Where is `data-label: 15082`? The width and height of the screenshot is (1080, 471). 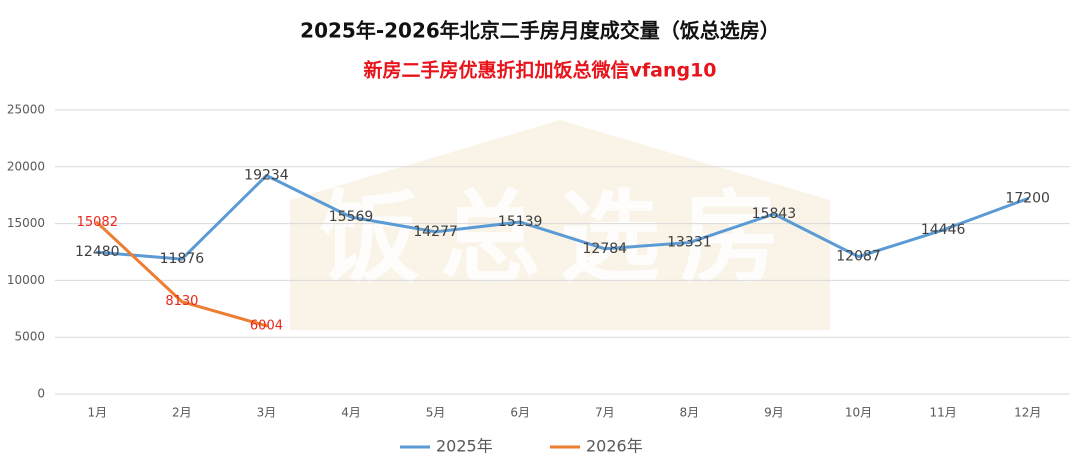
data-label: 15082 is located at coordinates (97, 222).